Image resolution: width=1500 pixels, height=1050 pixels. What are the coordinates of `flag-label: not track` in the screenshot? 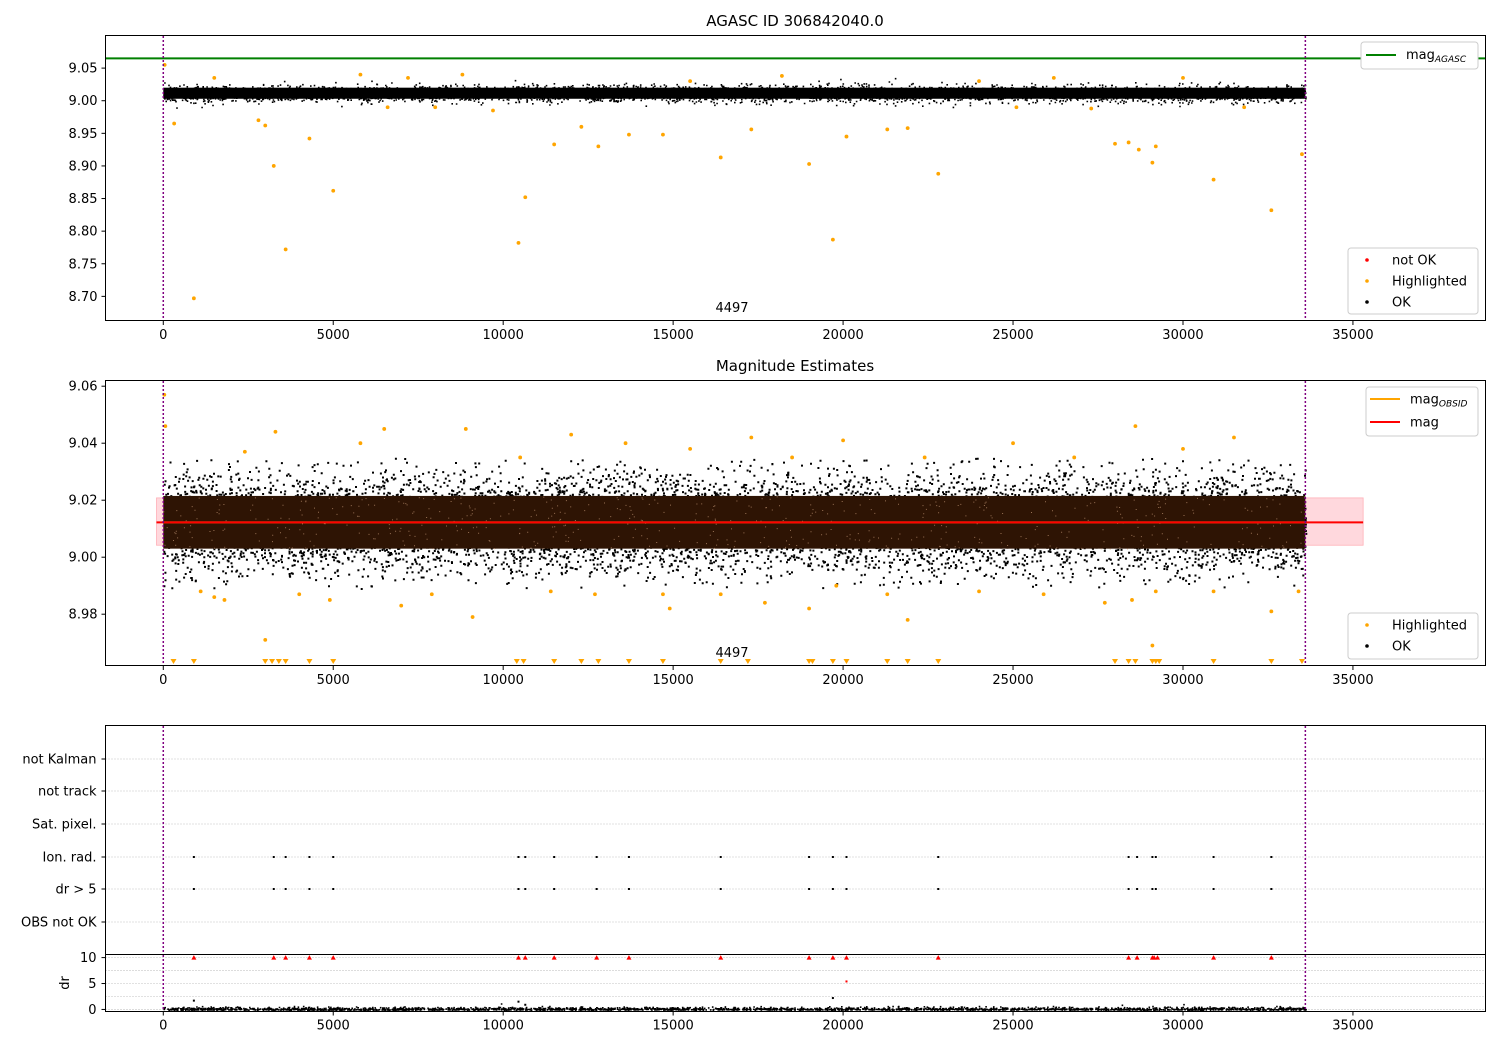 It's located at (67, 792).